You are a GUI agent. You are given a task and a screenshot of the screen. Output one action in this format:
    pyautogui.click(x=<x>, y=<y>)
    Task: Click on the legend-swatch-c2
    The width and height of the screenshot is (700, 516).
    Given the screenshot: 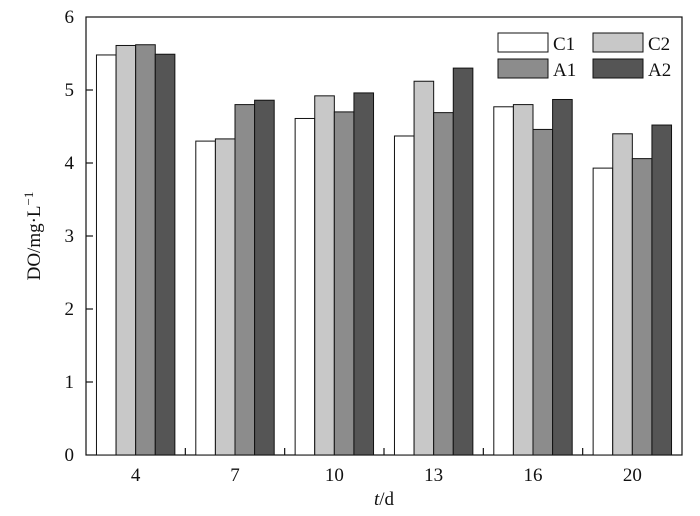 What is the action you would take?
    pyautogui.click(x=618, y=42)
    